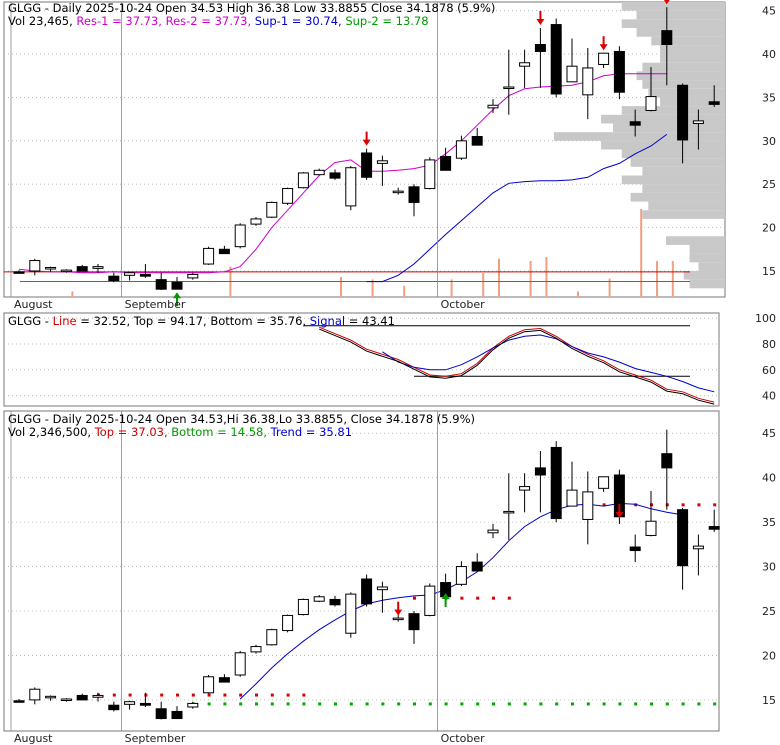 The image size is (780, 745). Describe the element at coordinates (769, 344) in the screenshot. I see `y-tick-80: 80` at that location.